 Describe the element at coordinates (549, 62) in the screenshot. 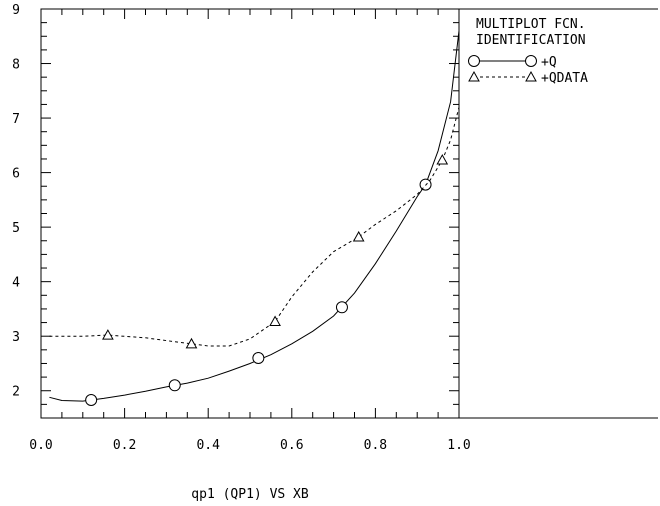

I see `legend-label-q: +Q` at that location.